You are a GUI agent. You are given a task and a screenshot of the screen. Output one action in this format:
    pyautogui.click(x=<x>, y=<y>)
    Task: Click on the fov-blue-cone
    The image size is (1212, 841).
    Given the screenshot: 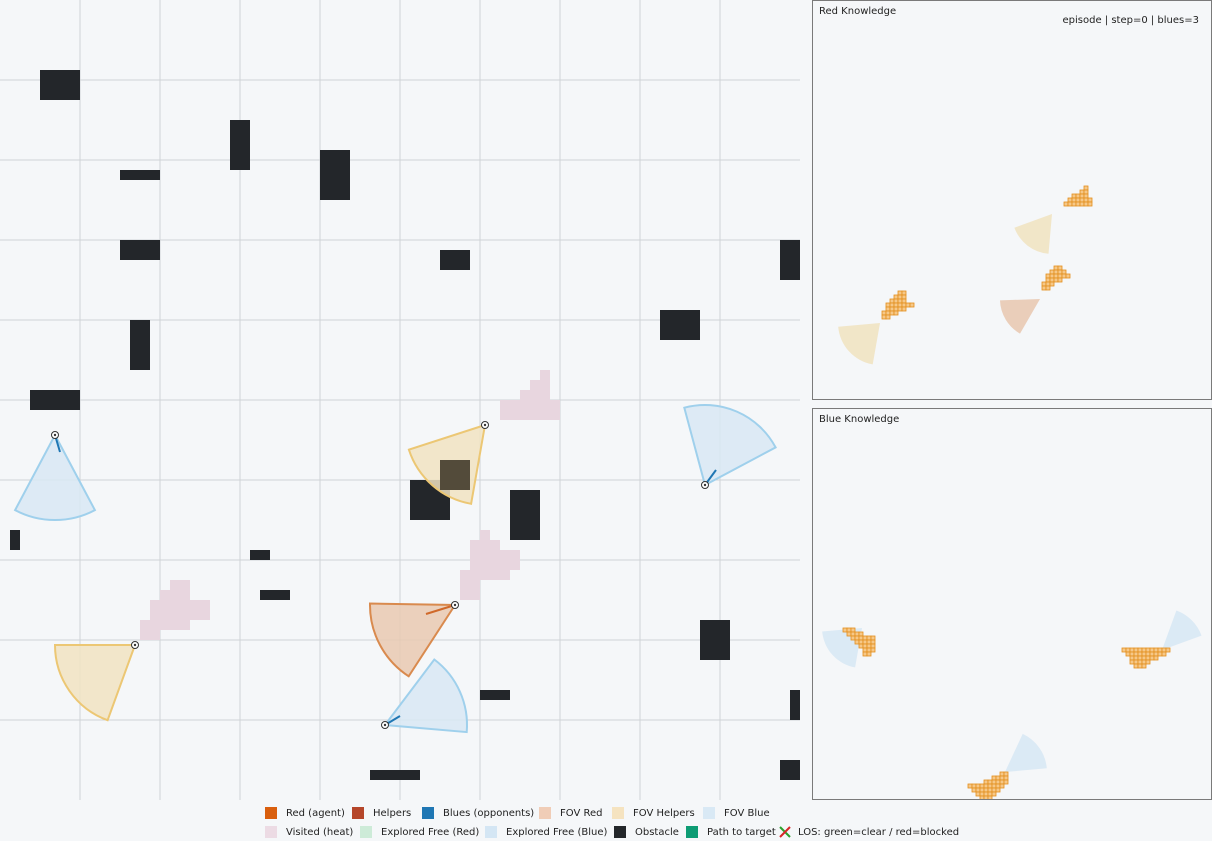 What is the action you would take?
    pyautogui.click(x=426, y=696)
    